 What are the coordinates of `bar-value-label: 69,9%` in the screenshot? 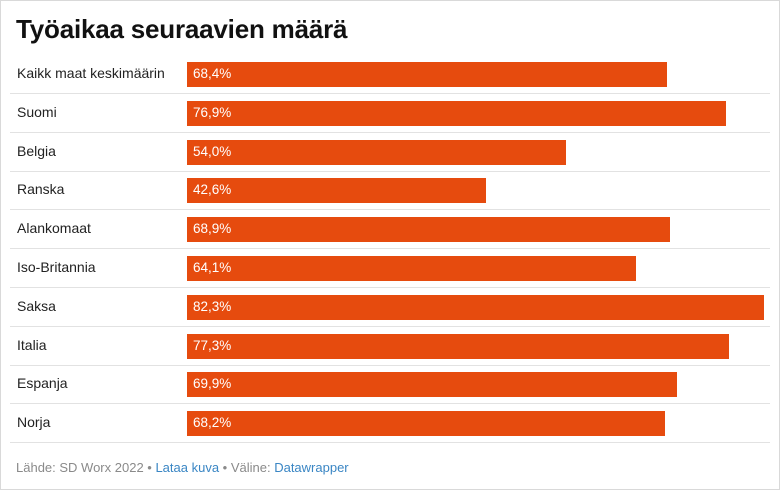 It's located at (212, 384).